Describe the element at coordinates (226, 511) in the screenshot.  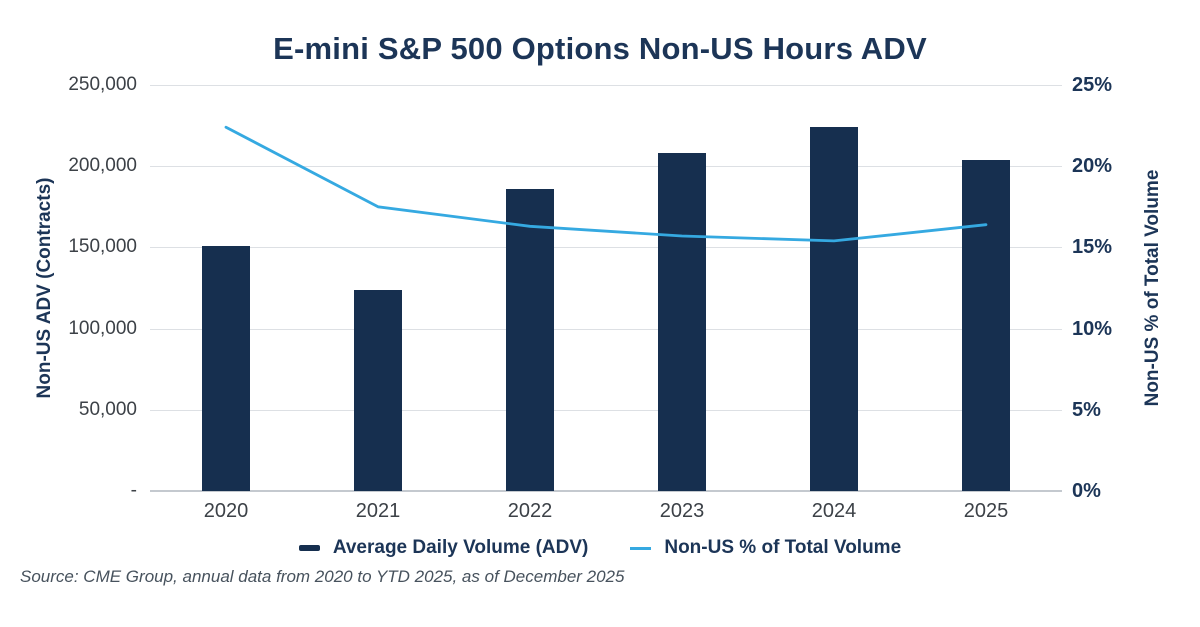
I see `x-axis-tick-label: 2020` at that location.